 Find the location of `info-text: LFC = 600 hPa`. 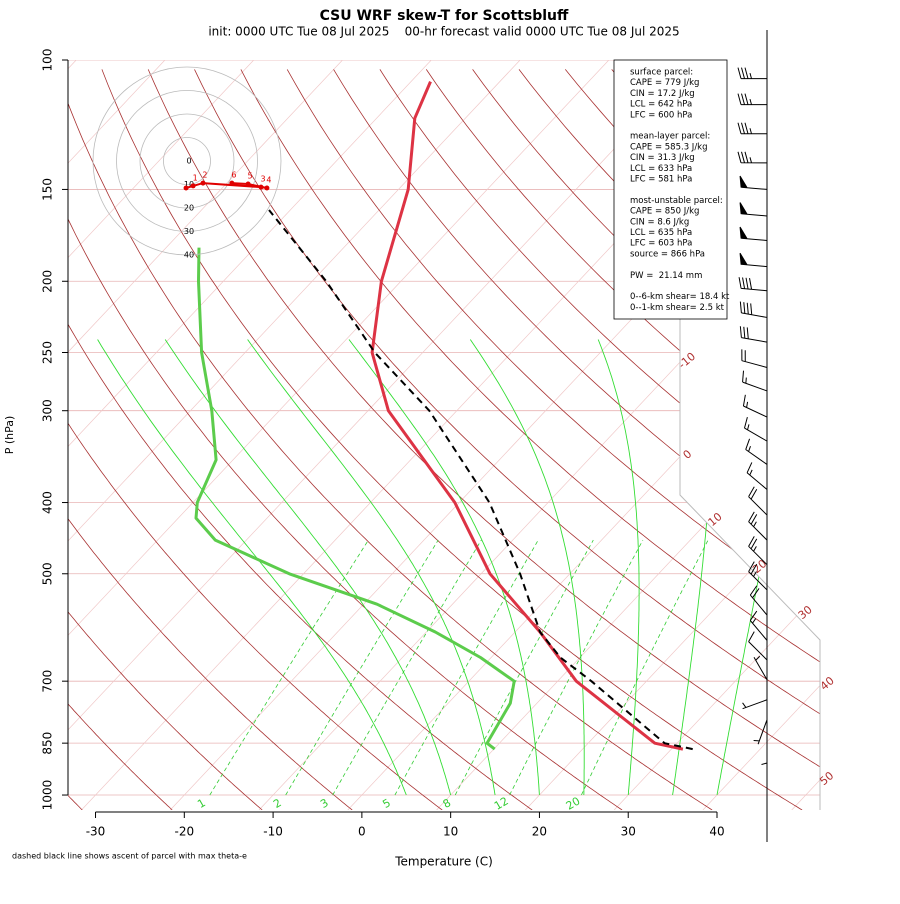

info-text: LFC = 600 hPa is located at coordinates (661, 115).